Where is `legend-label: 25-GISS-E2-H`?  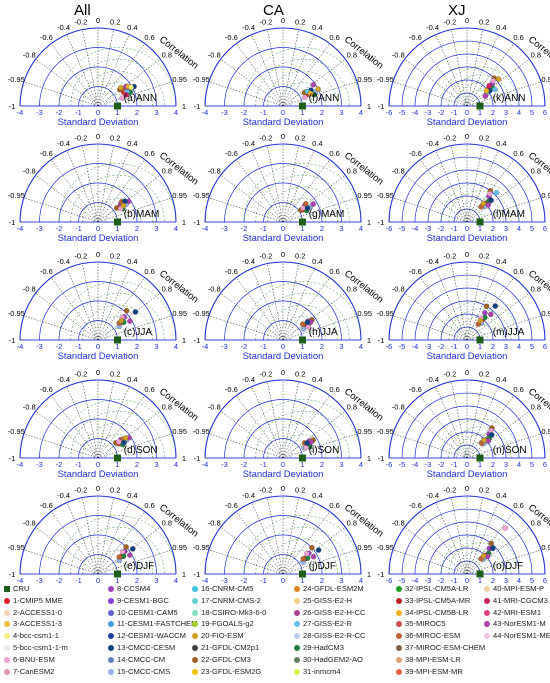
legend-label: 25-GISS-E2-H is located at coordinates (327, 600).